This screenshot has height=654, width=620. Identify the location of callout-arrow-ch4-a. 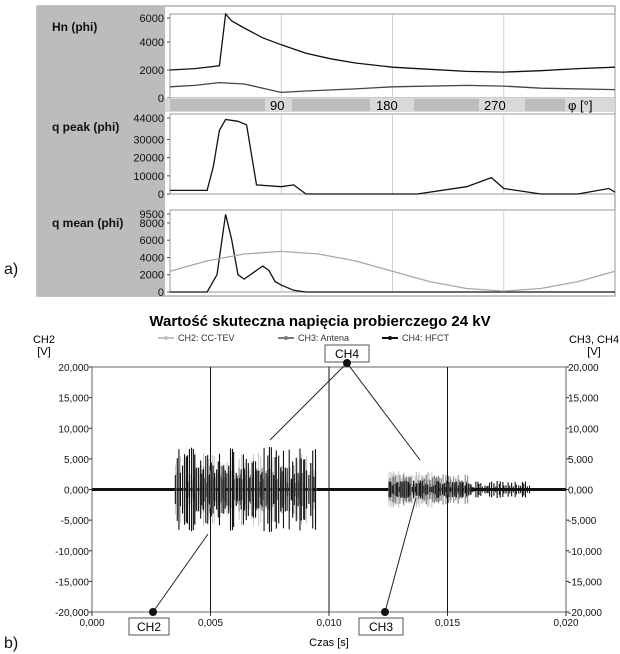
(308, 401).